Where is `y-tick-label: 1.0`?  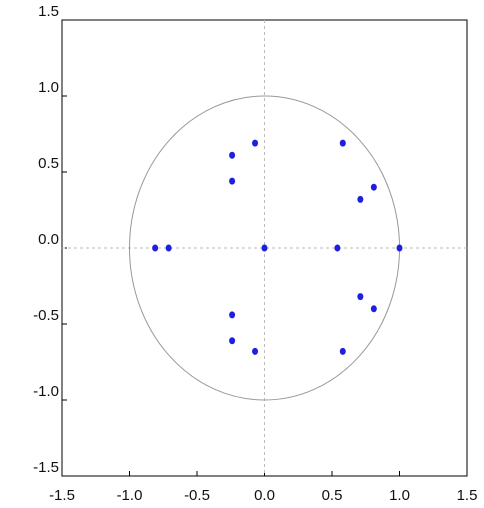 y-tick-label: 1.0 is located at coordinates (48, 87).